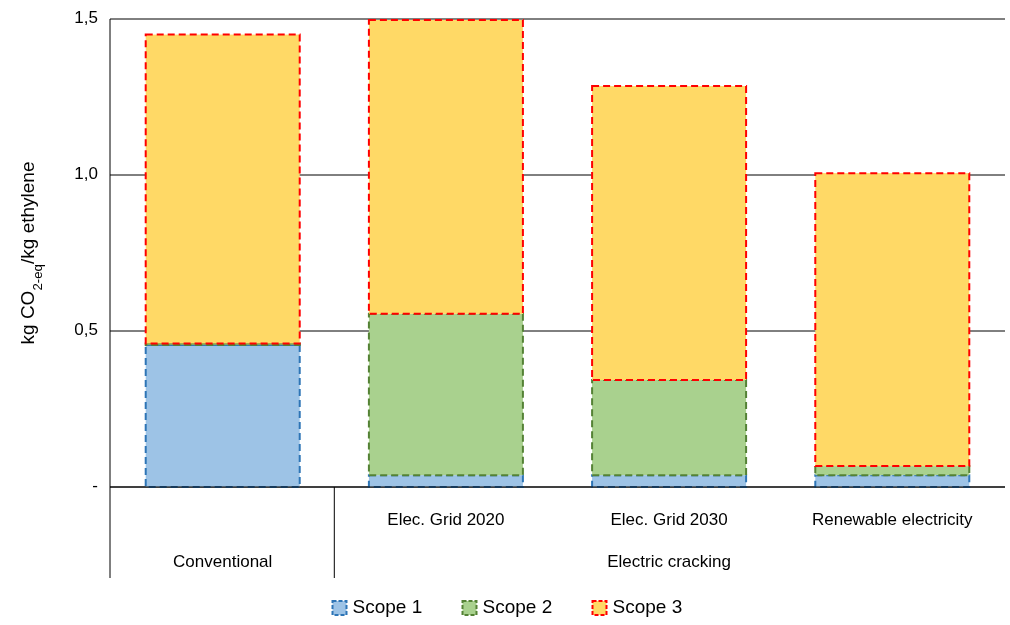 This screenshot has width=1010, height=625. What do you see at coordinates (223, 562) in the screenshot?
I see `text: Conventional` at bounding box center [223, 562].